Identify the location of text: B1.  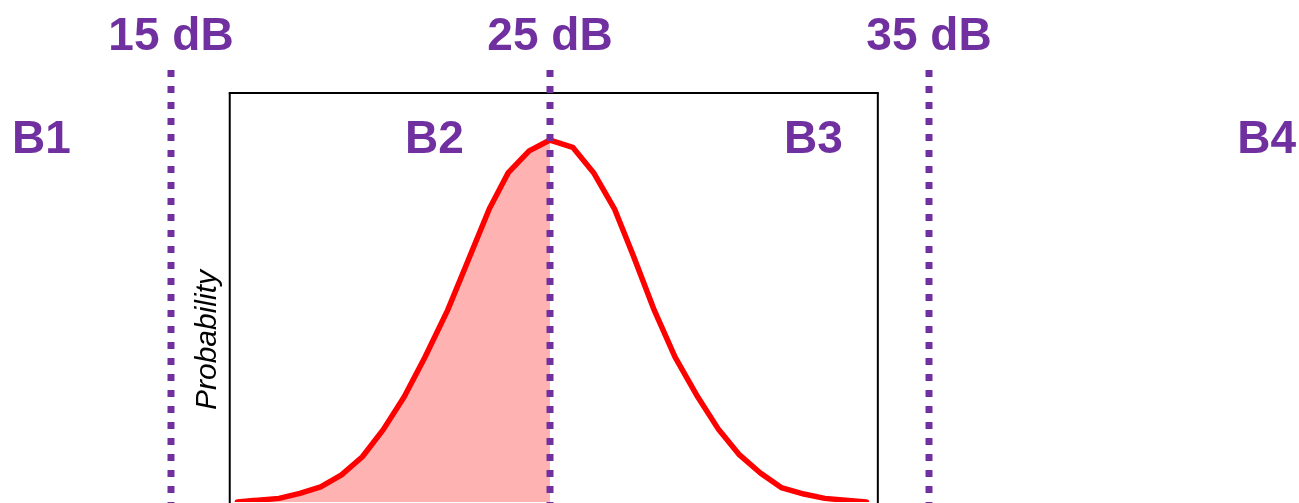
(41, 137).